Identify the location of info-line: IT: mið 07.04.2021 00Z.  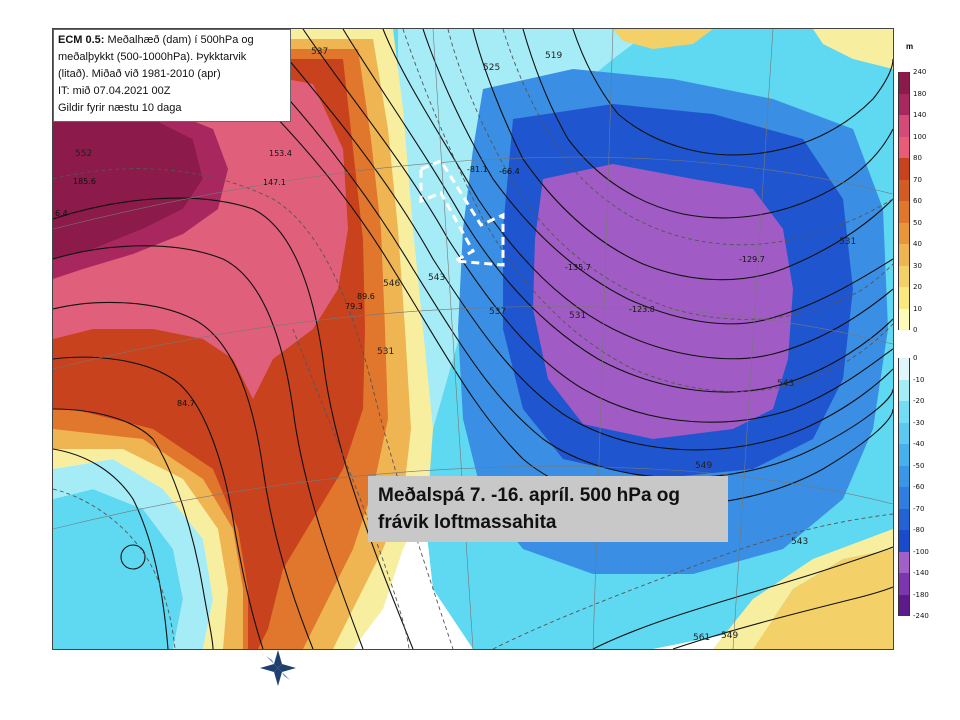
(114, 91).